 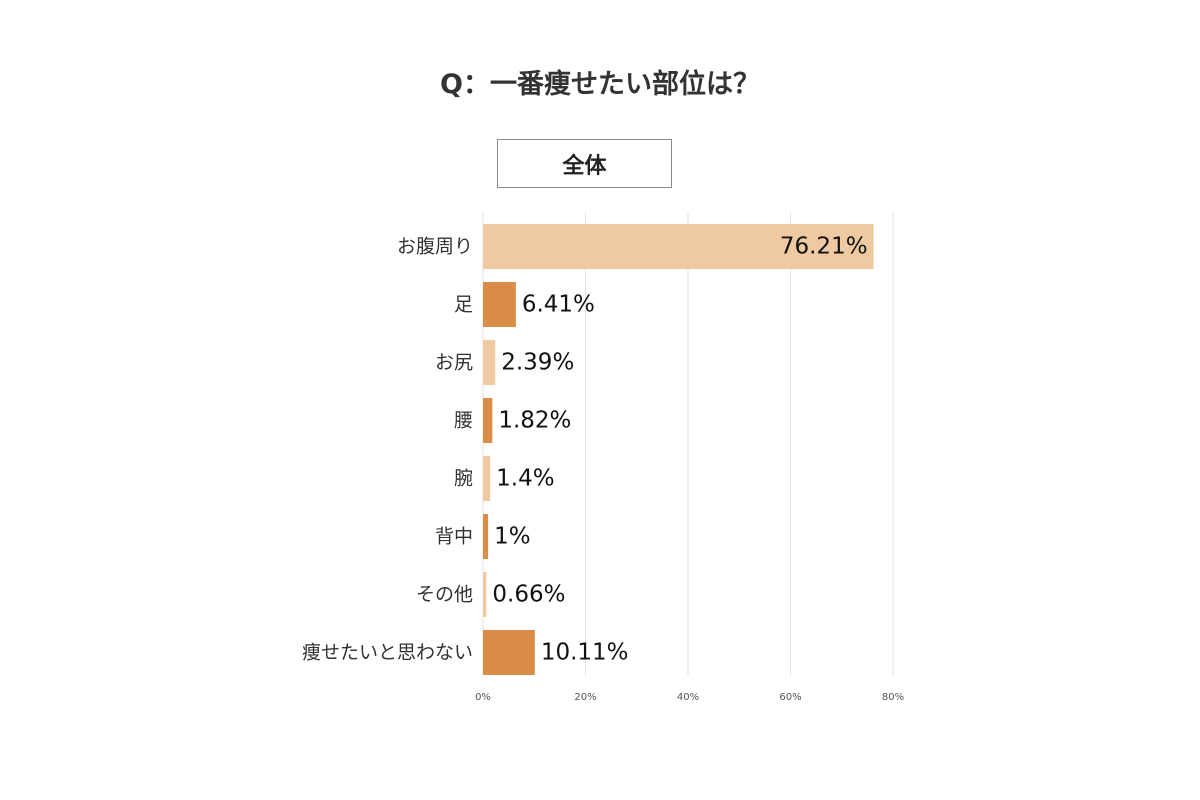 I want to click on category-label: 腰, so click(x=463, y=421).